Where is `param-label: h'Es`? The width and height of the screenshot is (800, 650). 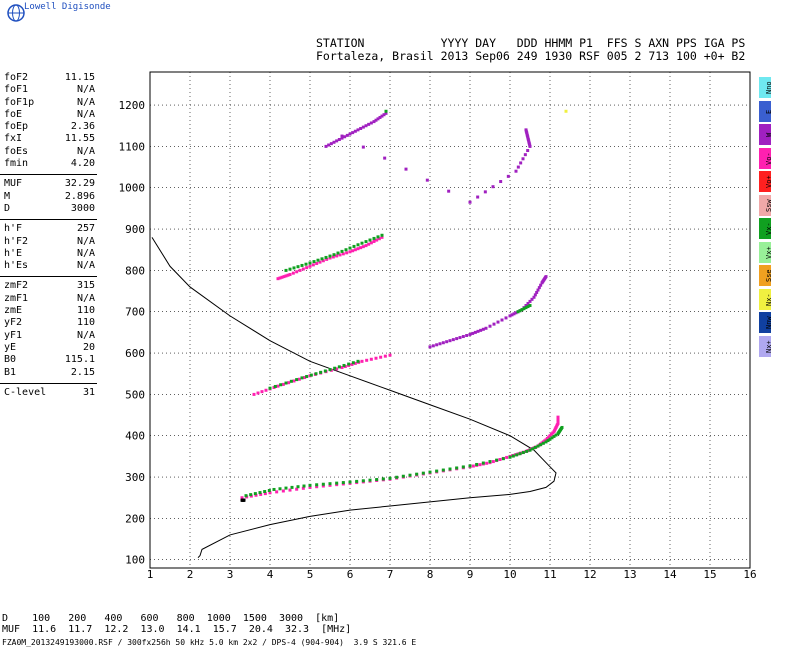
param-label: h'Es is located at coordinates (16, 266).